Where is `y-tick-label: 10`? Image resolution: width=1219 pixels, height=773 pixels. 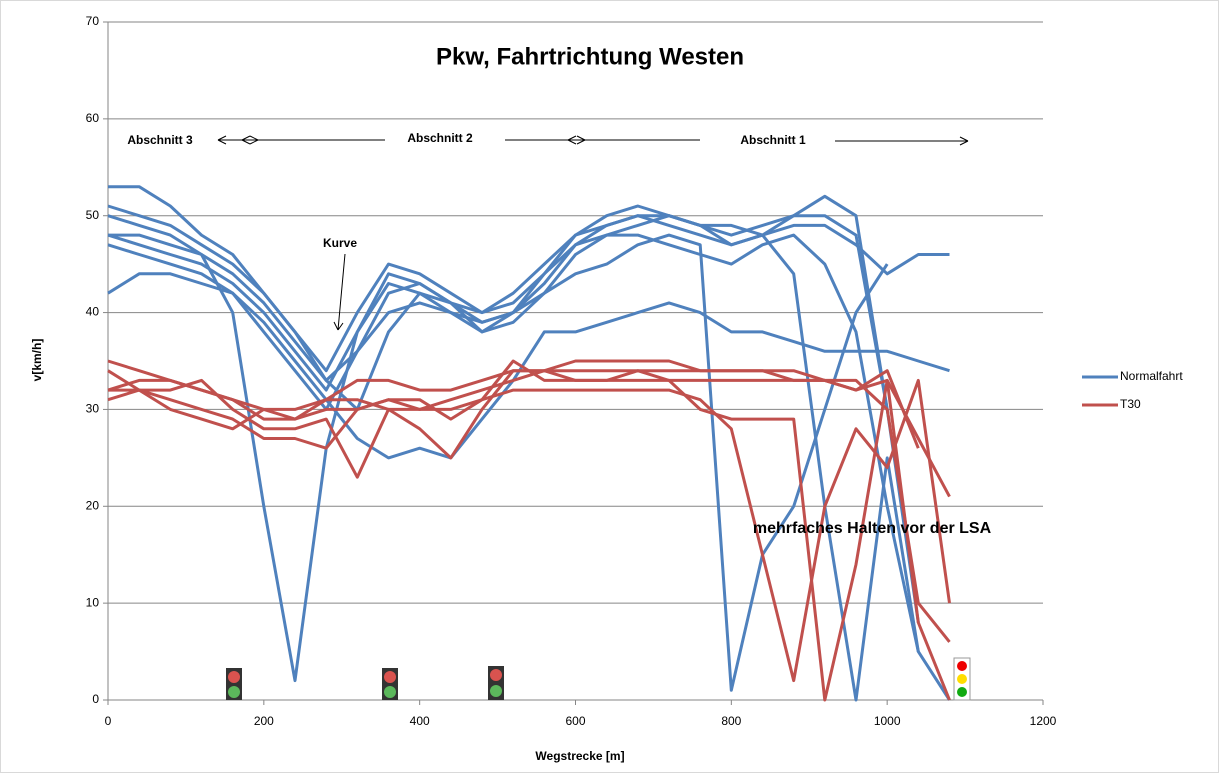
y-tick-label: 10 is located at coordinates (93, 602).